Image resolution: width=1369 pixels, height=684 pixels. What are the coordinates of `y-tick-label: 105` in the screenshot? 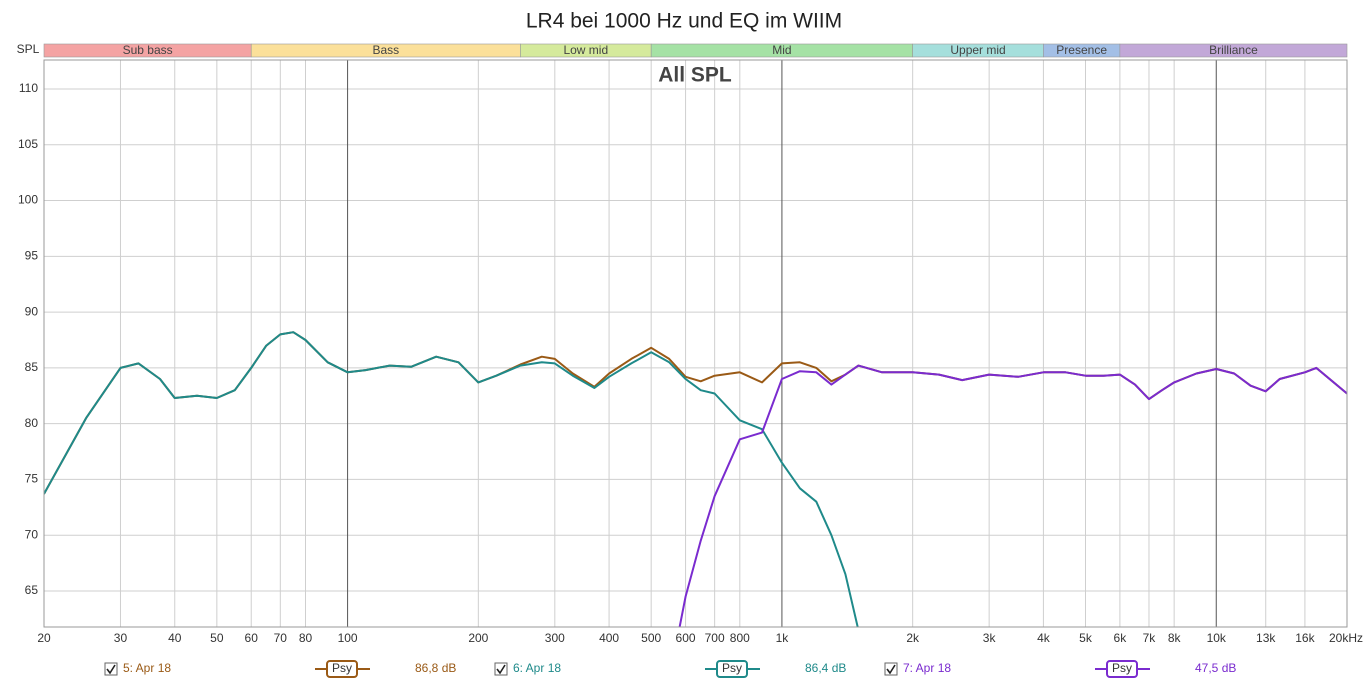 It's located at (28, 144).